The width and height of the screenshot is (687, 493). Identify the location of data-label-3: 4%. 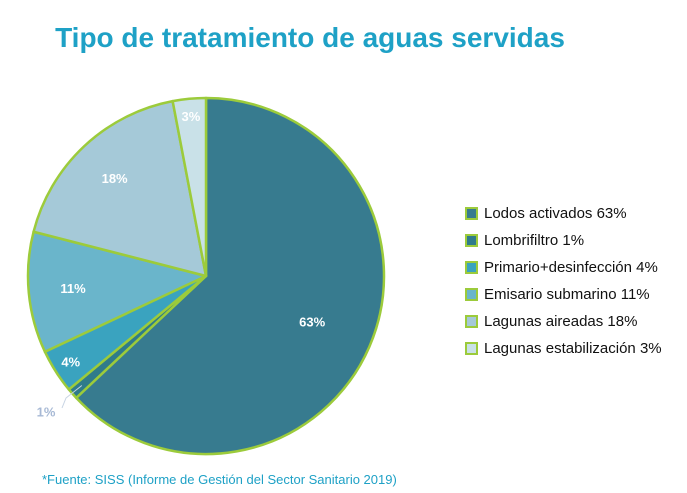
(70, 361).